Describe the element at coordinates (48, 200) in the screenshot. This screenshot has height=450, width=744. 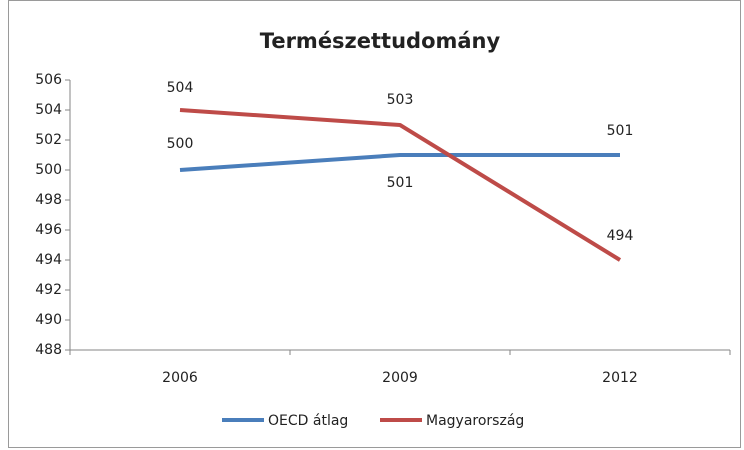
I see `y-tick-label: 498` at that location.